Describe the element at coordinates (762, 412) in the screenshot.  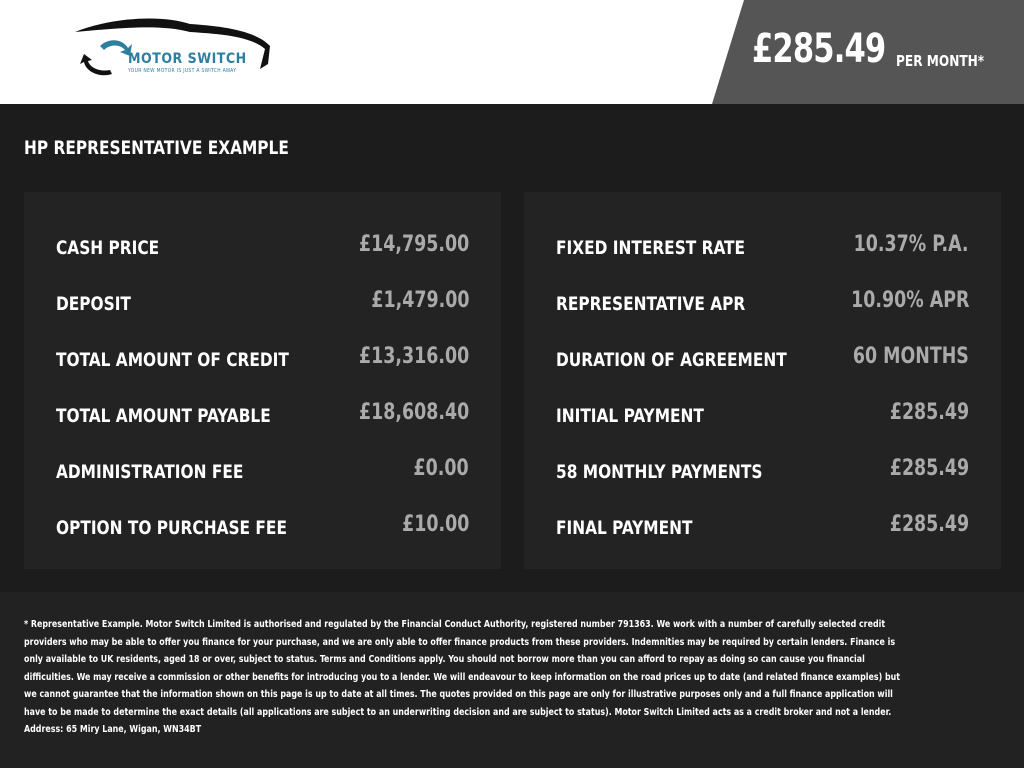
I see `finance-row: INITIAL PAYMENT £285.49` at that location.